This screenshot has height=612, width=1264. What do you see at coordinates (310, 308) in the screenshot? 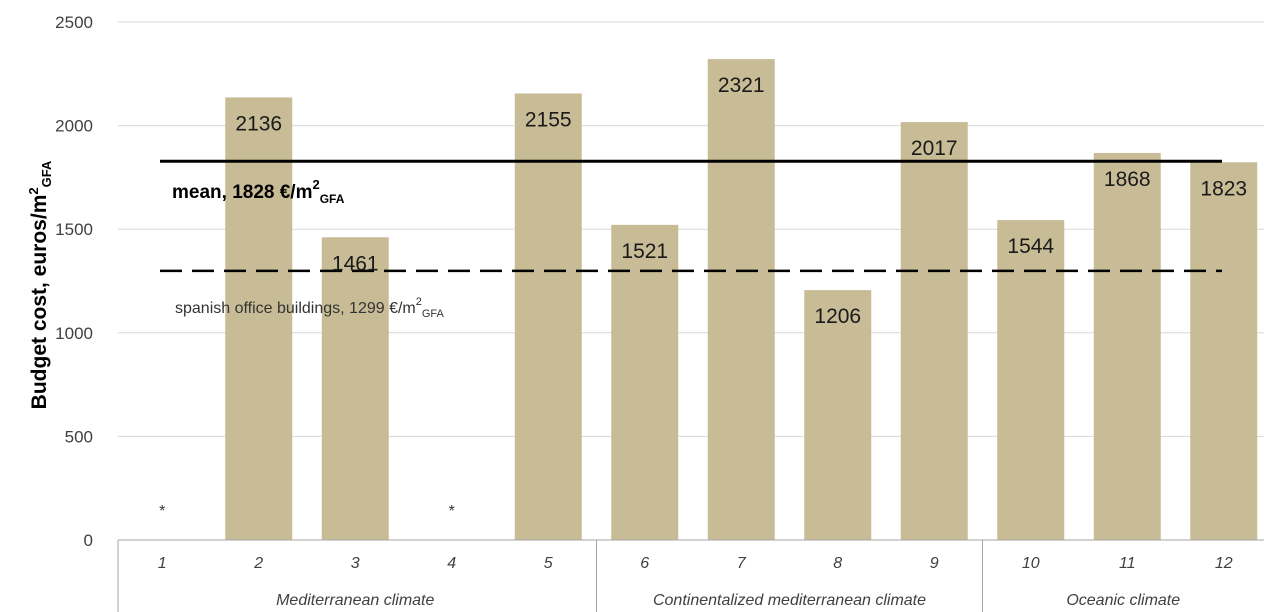
I see `reference-line-label: spanish office buildings, 1299 €/m2GFA` at bounding box center [310, 308].